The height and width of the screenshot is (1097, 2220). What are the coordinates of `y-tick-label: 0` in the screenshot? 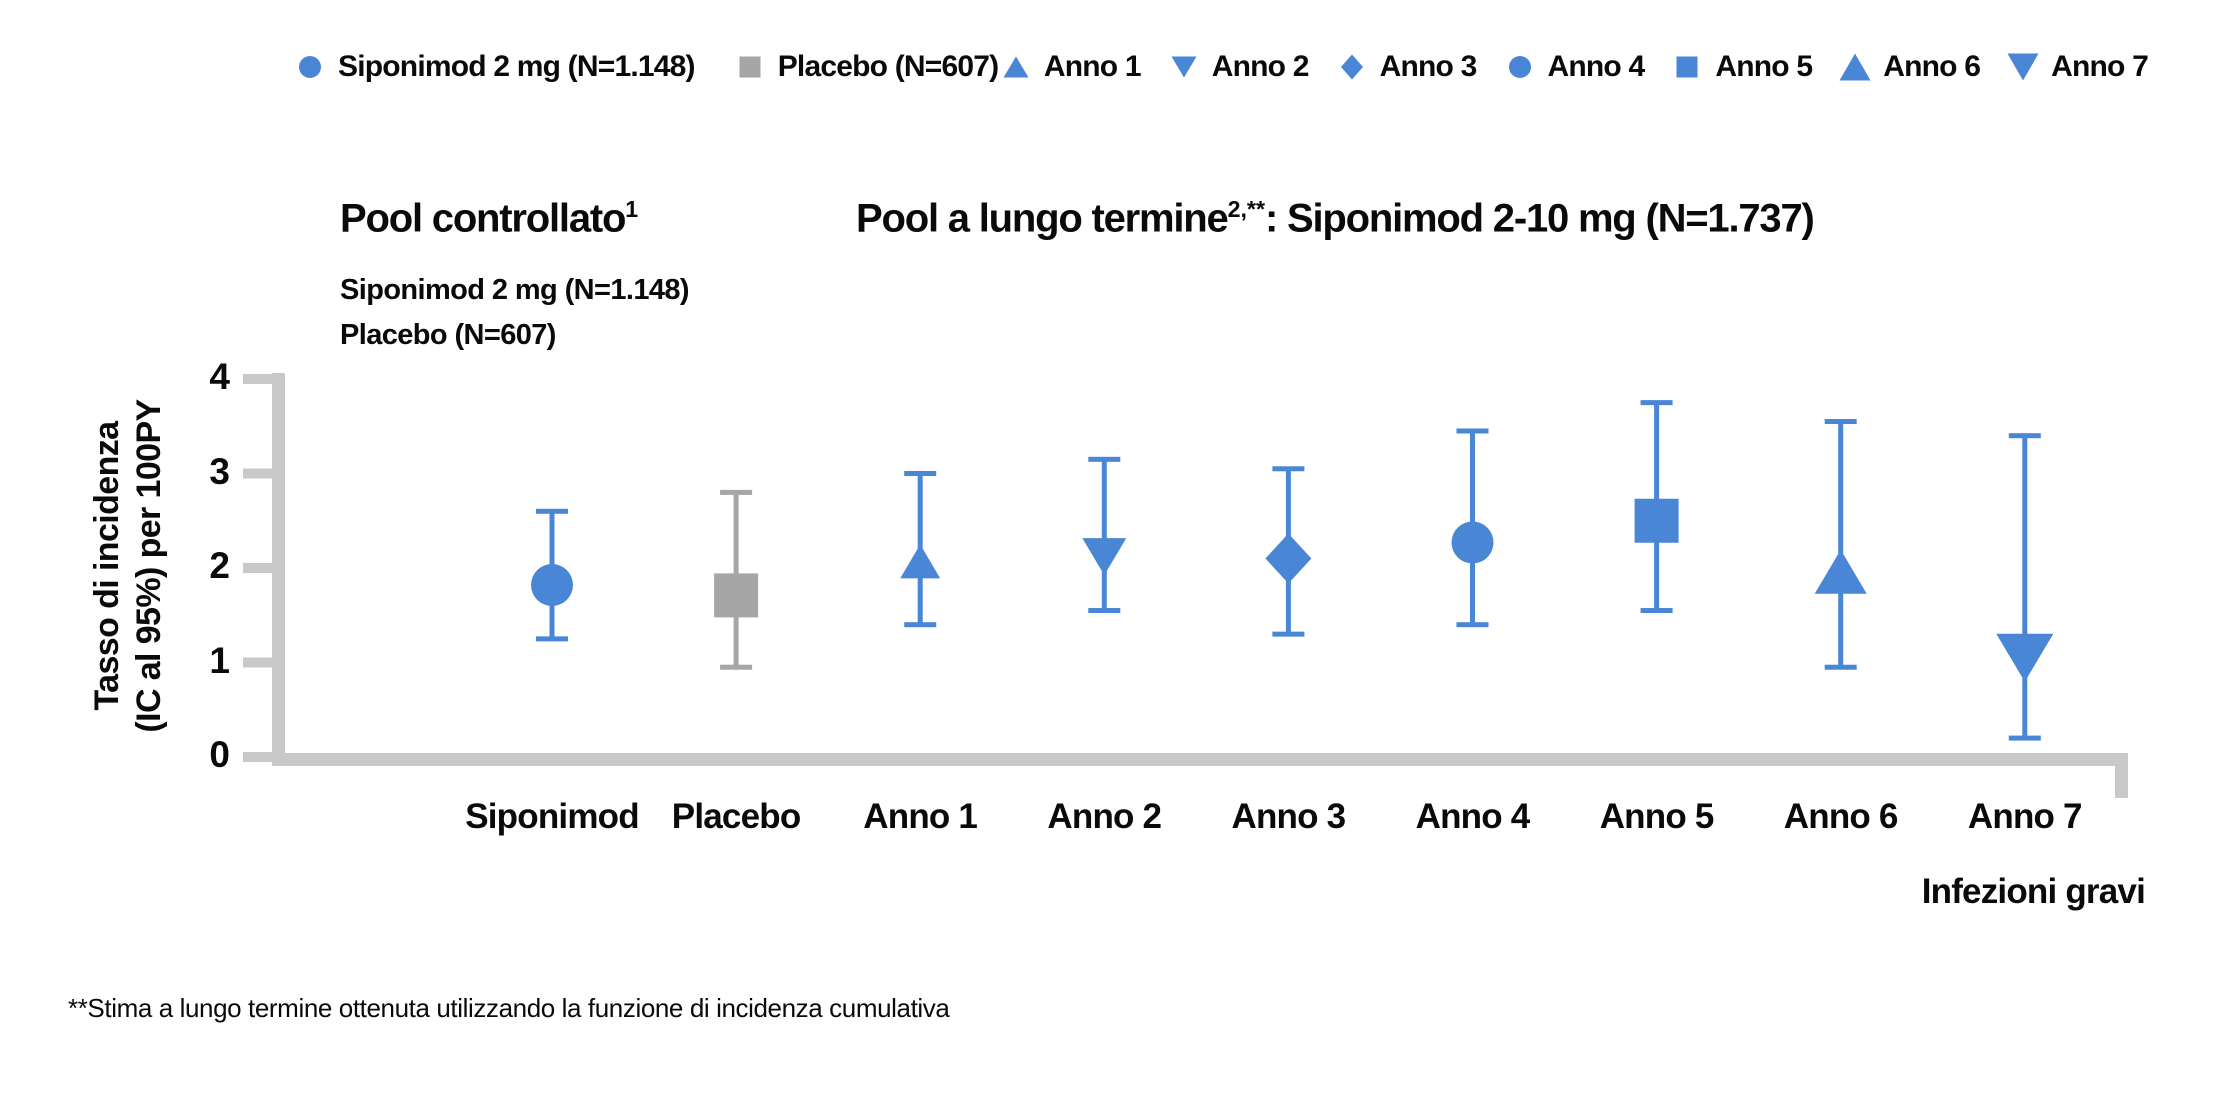 It's located at (219, 754).